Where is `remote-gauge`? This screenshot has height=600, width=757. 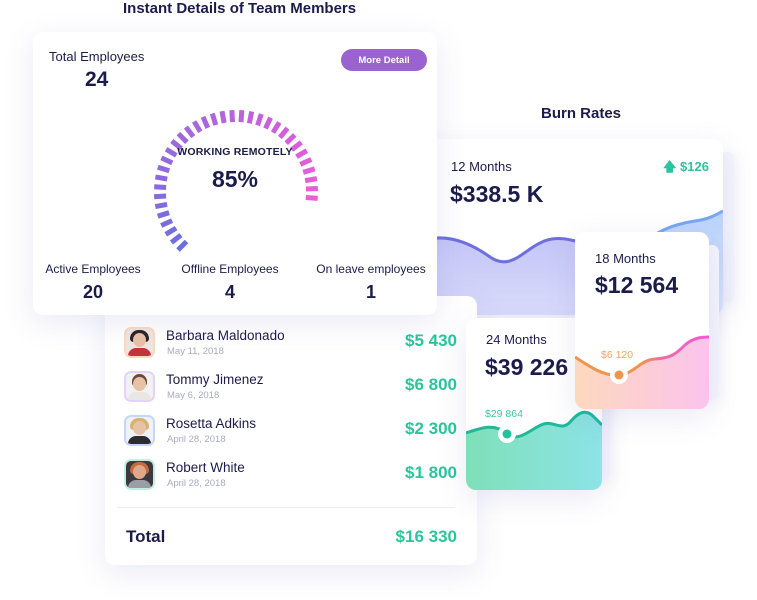 remote-gauge is located at coordinates (236, 180).